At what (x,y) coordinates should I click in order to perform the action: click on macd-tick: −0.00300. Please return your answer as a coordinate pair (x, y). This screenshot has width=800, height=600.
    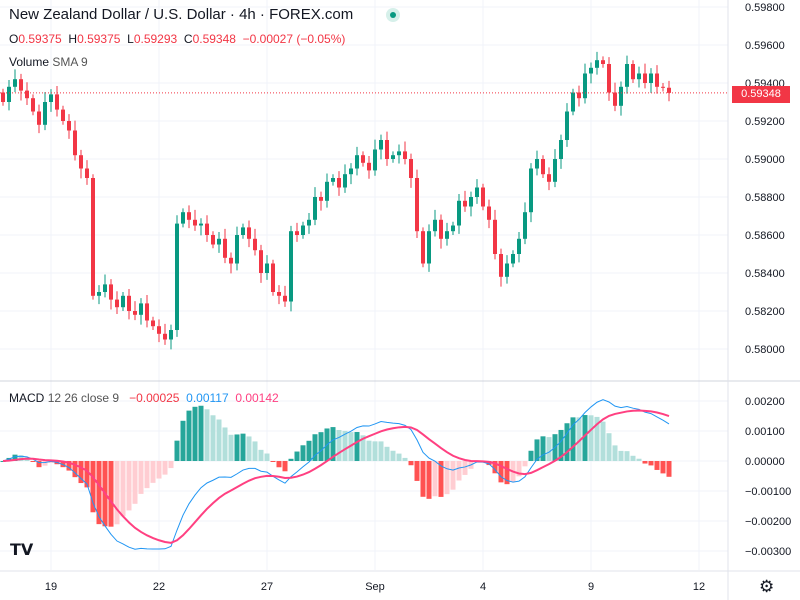
    Looking at the image, I should click on (768, 552).